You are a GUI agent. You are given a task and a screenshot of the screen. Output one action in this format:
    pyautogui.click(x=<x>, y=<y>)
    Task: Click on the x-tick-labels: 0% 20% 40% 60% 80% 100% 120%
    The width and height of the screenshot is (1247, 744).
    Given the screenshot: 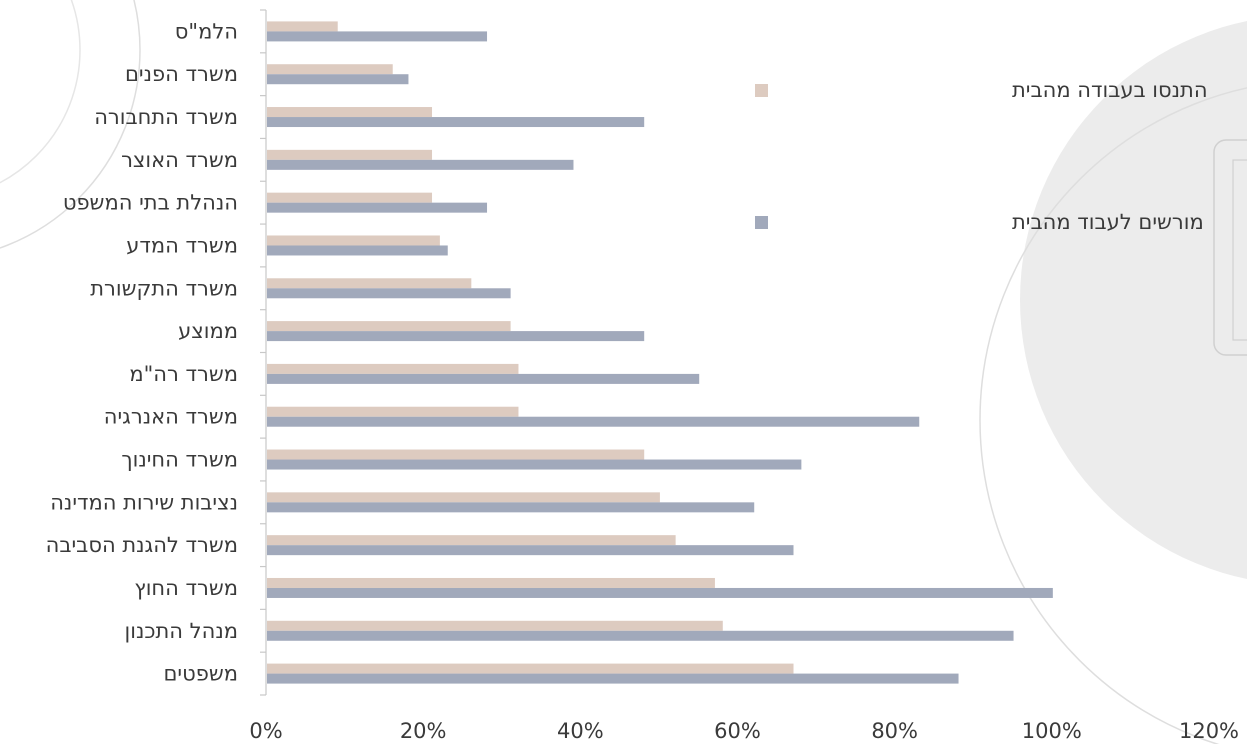 What is the action you would take?
    pyautogui.click(x=744, y=731)
    